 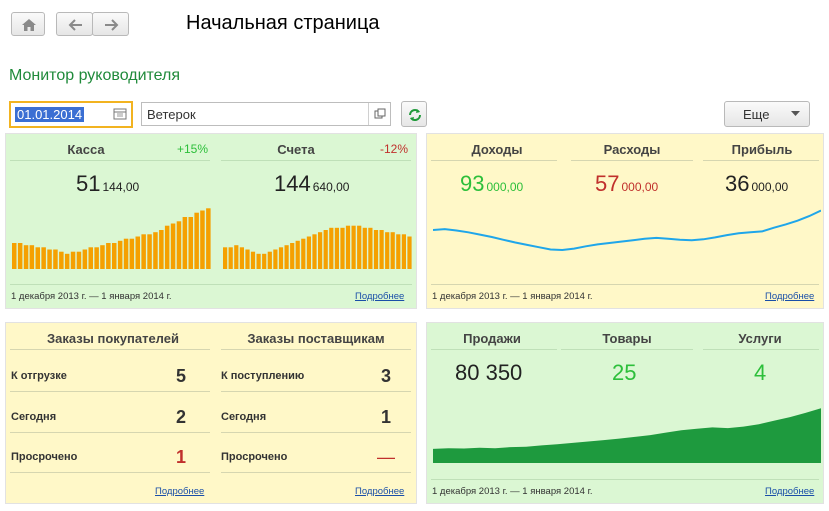 I want to click on uslugi-value: 4, so click(x=760, y=372).